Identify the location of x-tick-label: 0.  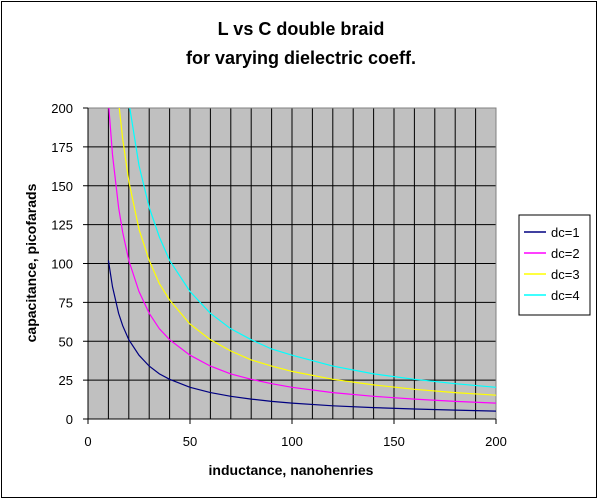
(87, 441).